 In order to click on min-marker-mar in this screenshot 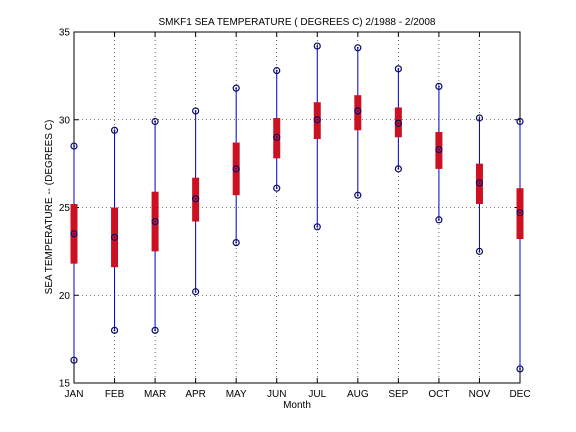, I will do `click(155, 330)`.